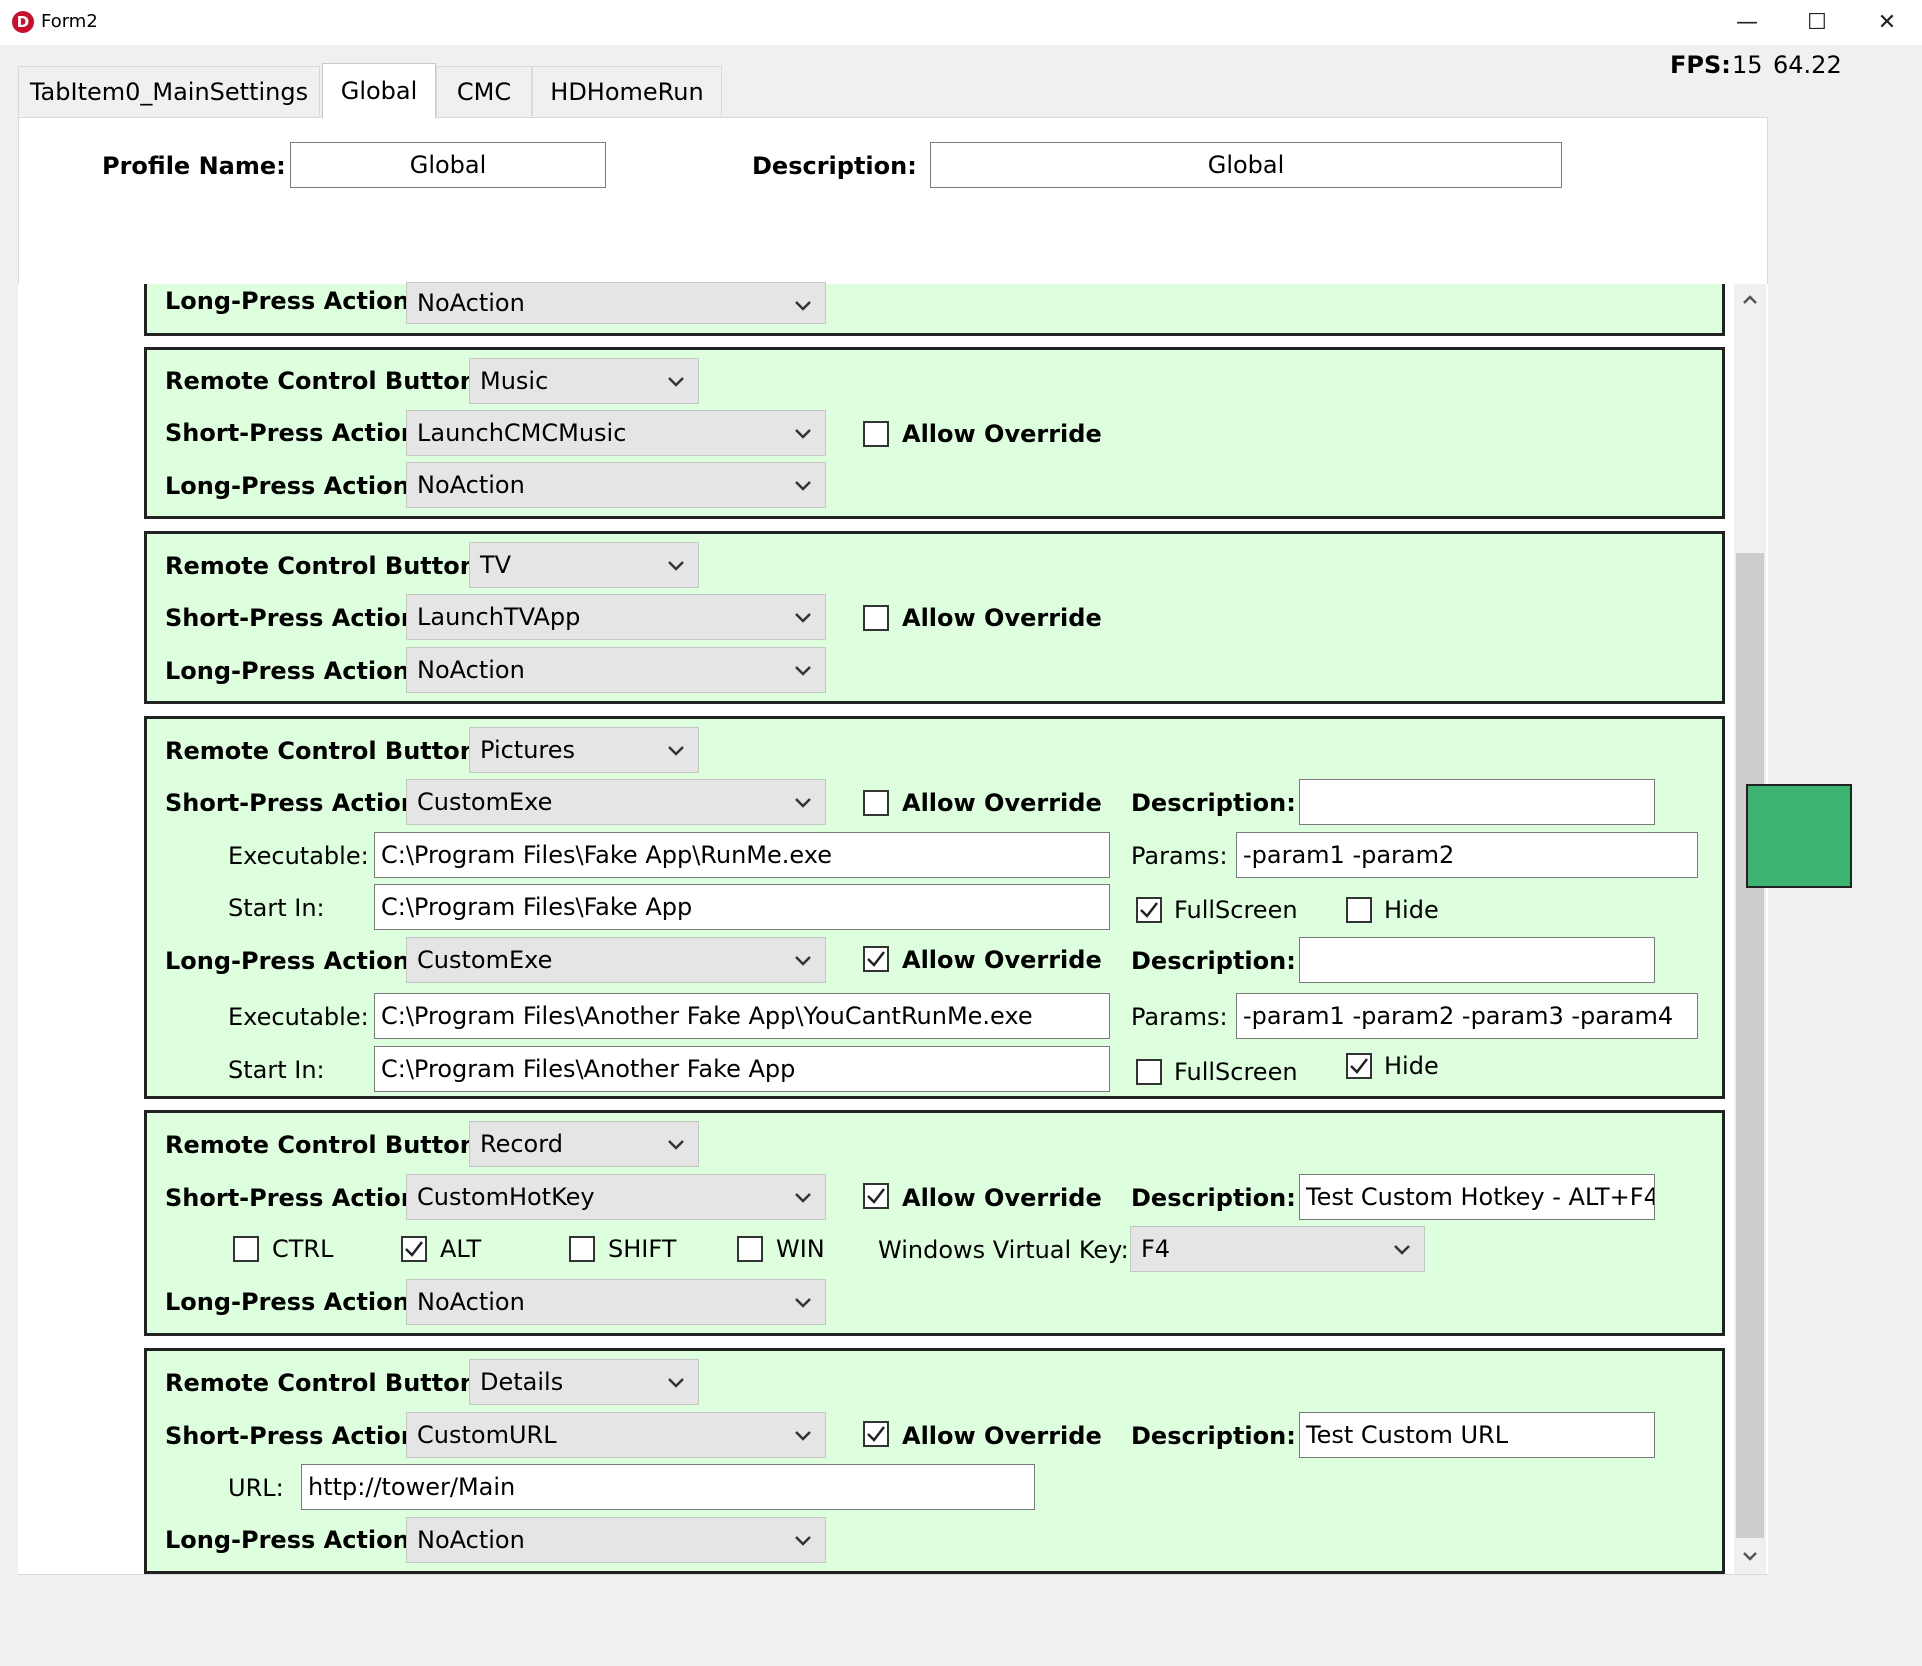 This screenshot has width=1922, height=1666. I want to click on ctrl-checkbox, so click(246, 1249).